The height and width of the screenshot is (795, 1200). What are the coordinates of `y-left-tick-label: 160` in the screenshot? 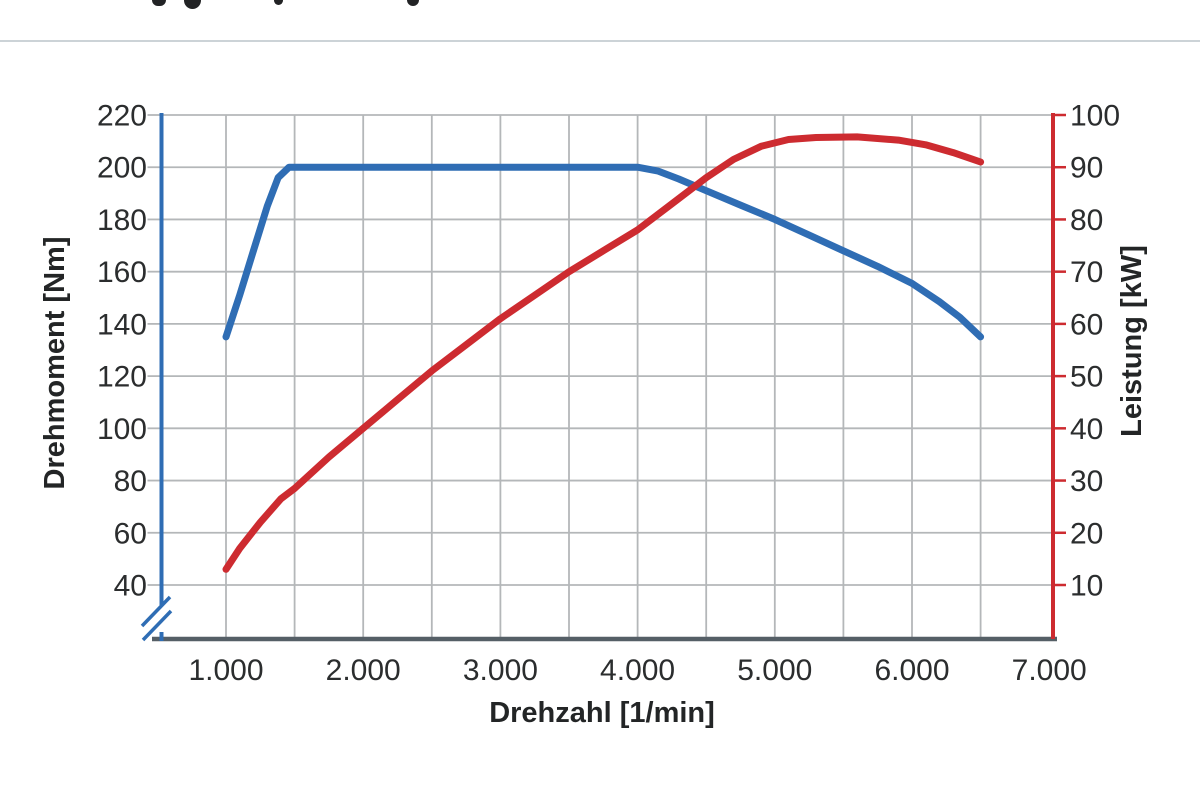 It's located at (122, 272).